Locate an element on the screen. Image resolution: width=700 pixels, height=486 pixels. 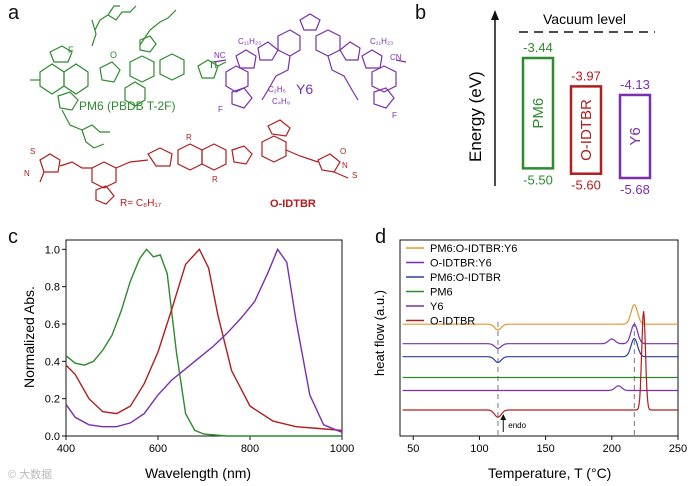
y6-c11-left: C₁₁H₂₃ is located at coordinates (249, 41).